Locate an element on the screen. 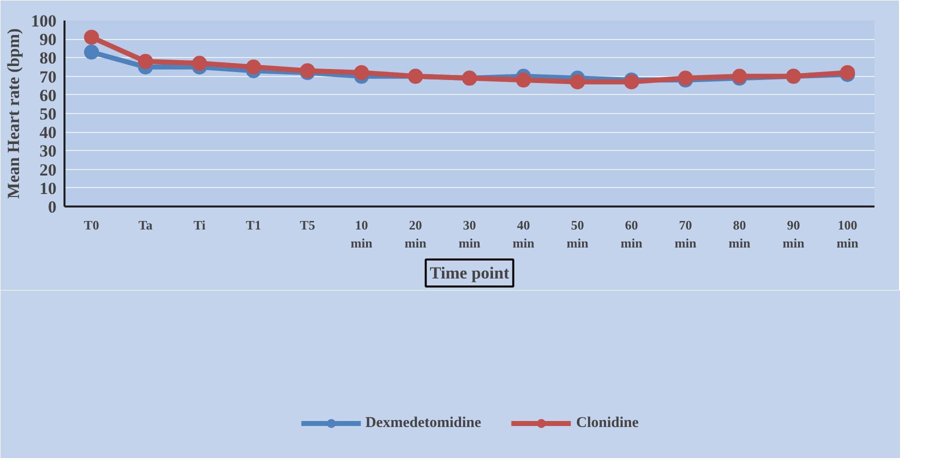 This screenshot has width=937, height=475. y-tick-label: 0 is located at coordinates (52, 207).